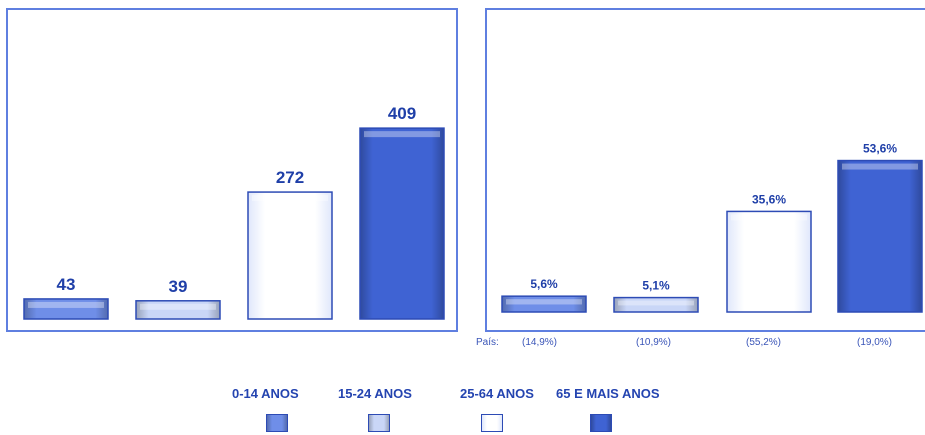  I want to click on right-data-label-0-14: 5,6%, so click(544, 284).